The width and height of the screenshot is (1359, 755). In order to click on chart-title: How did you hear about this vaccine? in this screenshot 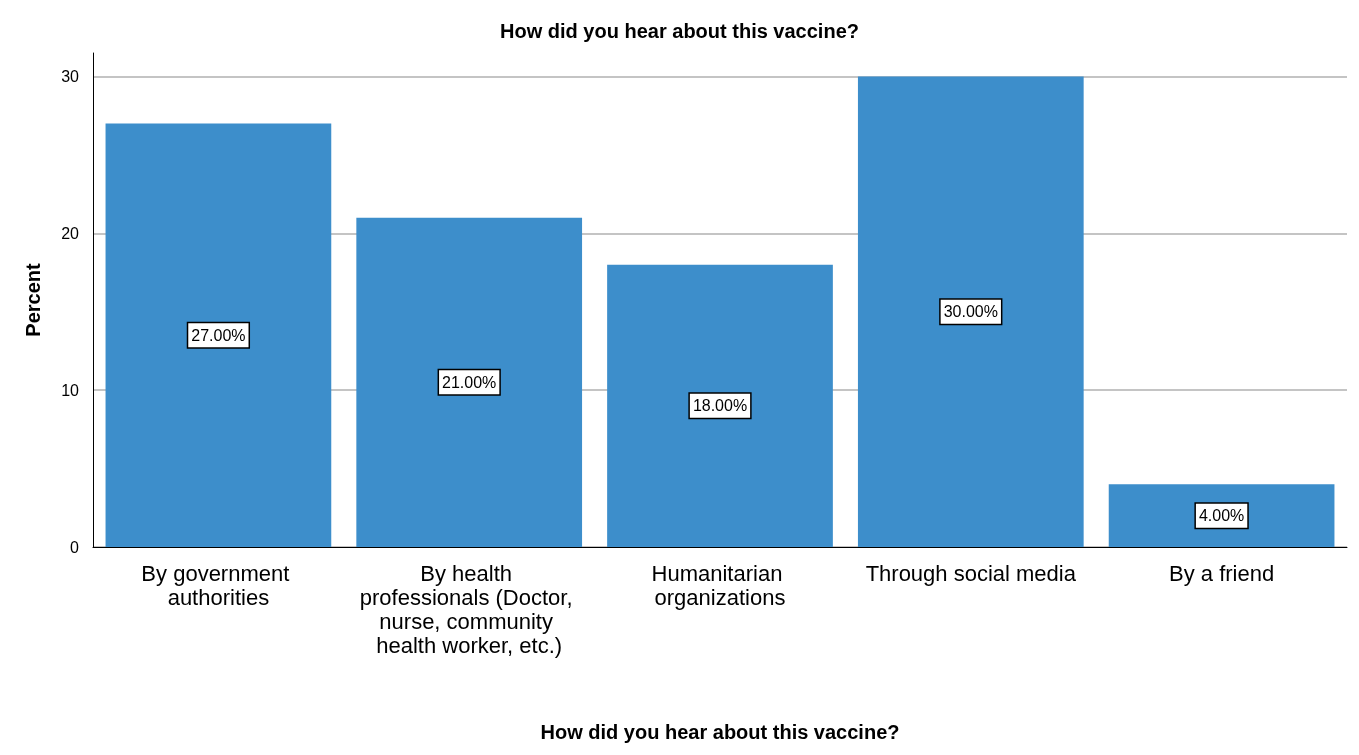, I will do `click(679, 31)`.